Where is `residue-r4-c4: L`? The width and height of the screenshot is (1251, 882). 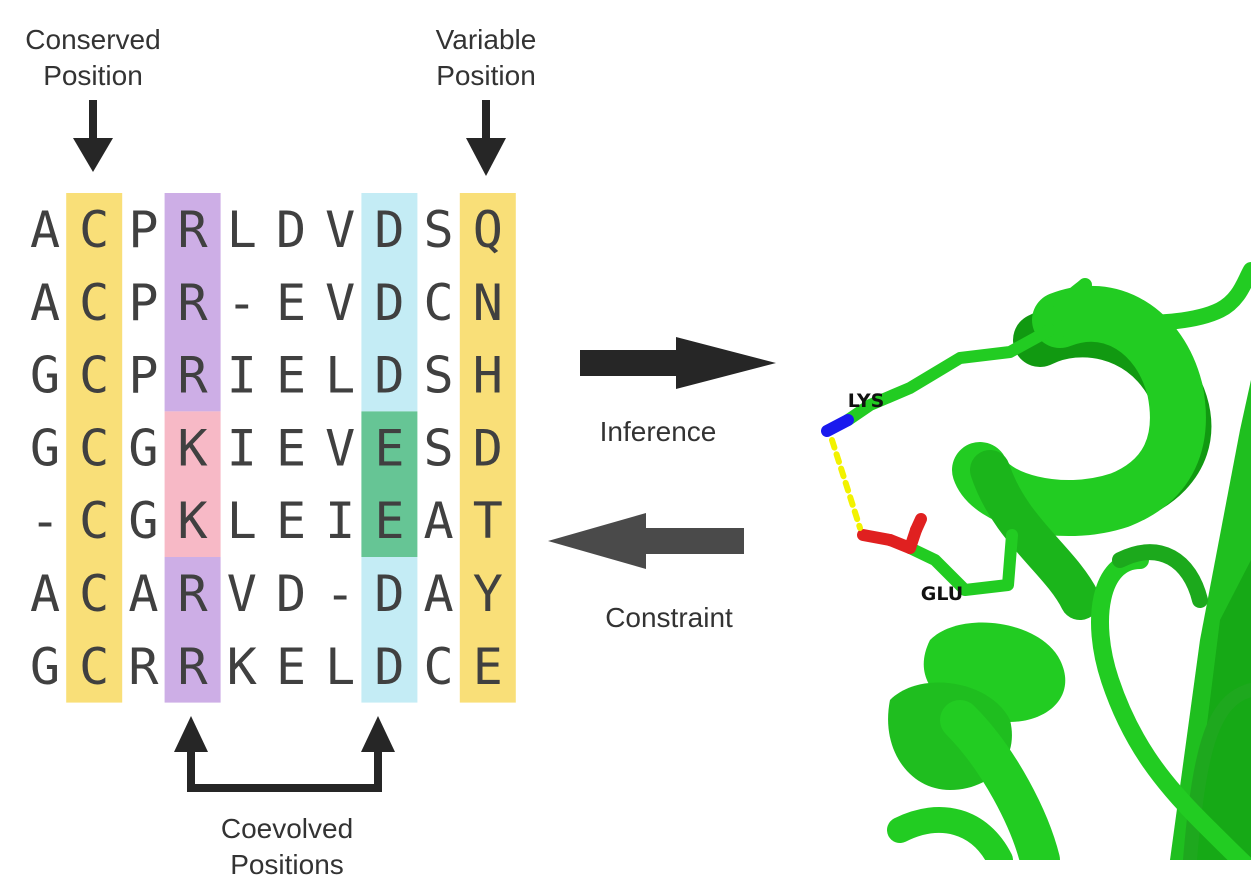
residue-r4-c4: L is located at coordinates (242, 521).